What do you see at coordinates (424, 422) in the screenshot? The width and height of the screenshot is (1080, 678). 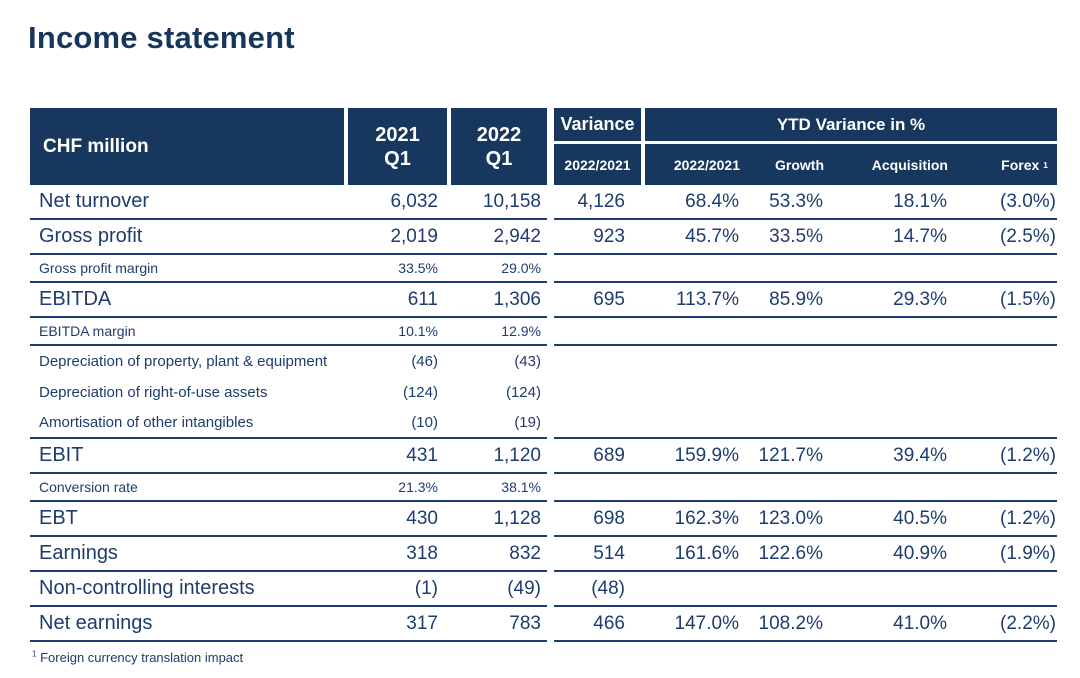 I see `value-2021-q1: (10)` at bounding box center [424, 422].